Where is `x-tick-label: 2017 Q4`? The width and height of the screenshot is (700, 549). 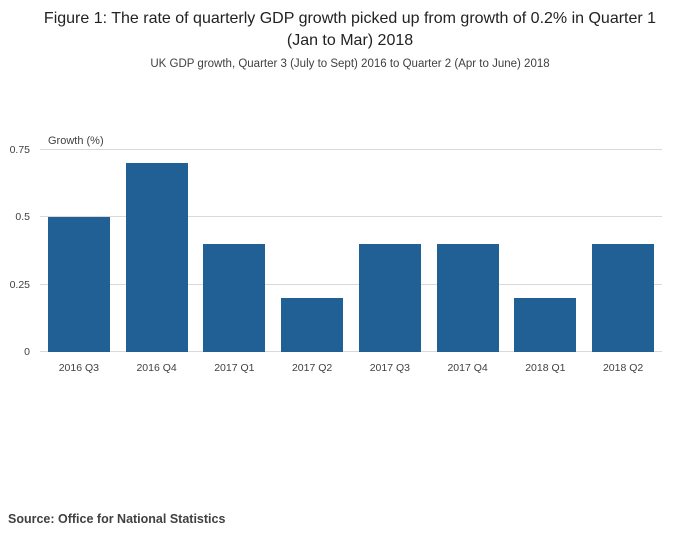
x-tick-label: 2017 Q4 is located at coordinates (467, 368).